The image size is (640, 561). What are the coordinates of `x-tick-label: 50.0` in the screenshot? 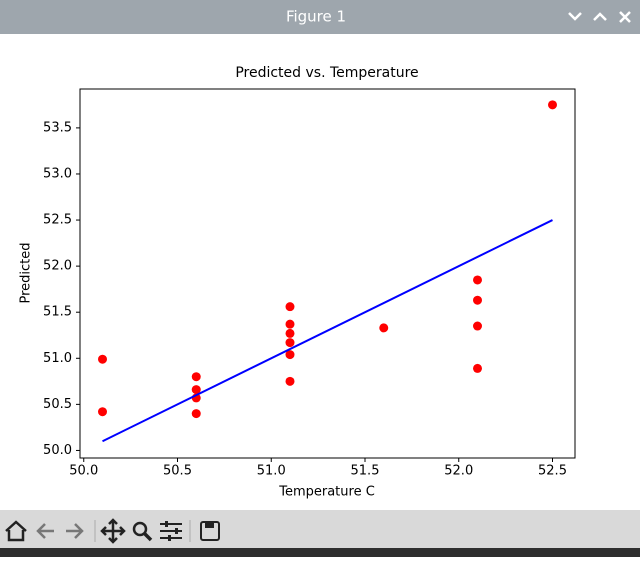 It's located at (83, 471).